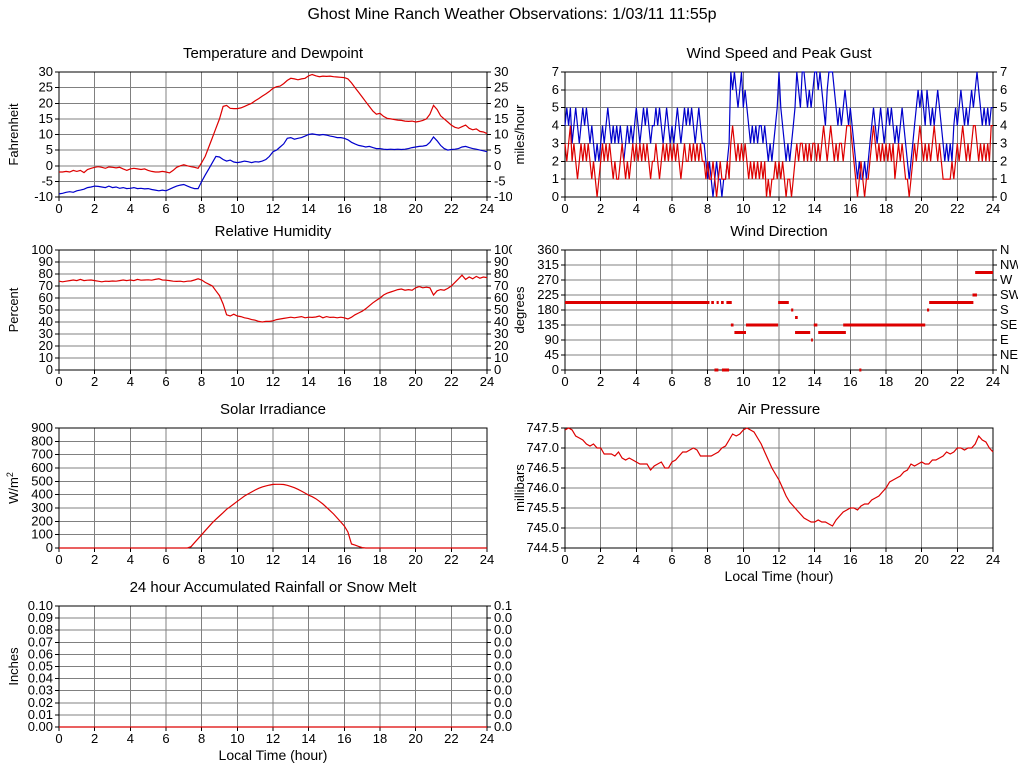 The width and height of the screenshot is (1024, 768). Describe the element at coordinates (40, 690) in the screenshot. I see `svg-text: 0.03` at that location.